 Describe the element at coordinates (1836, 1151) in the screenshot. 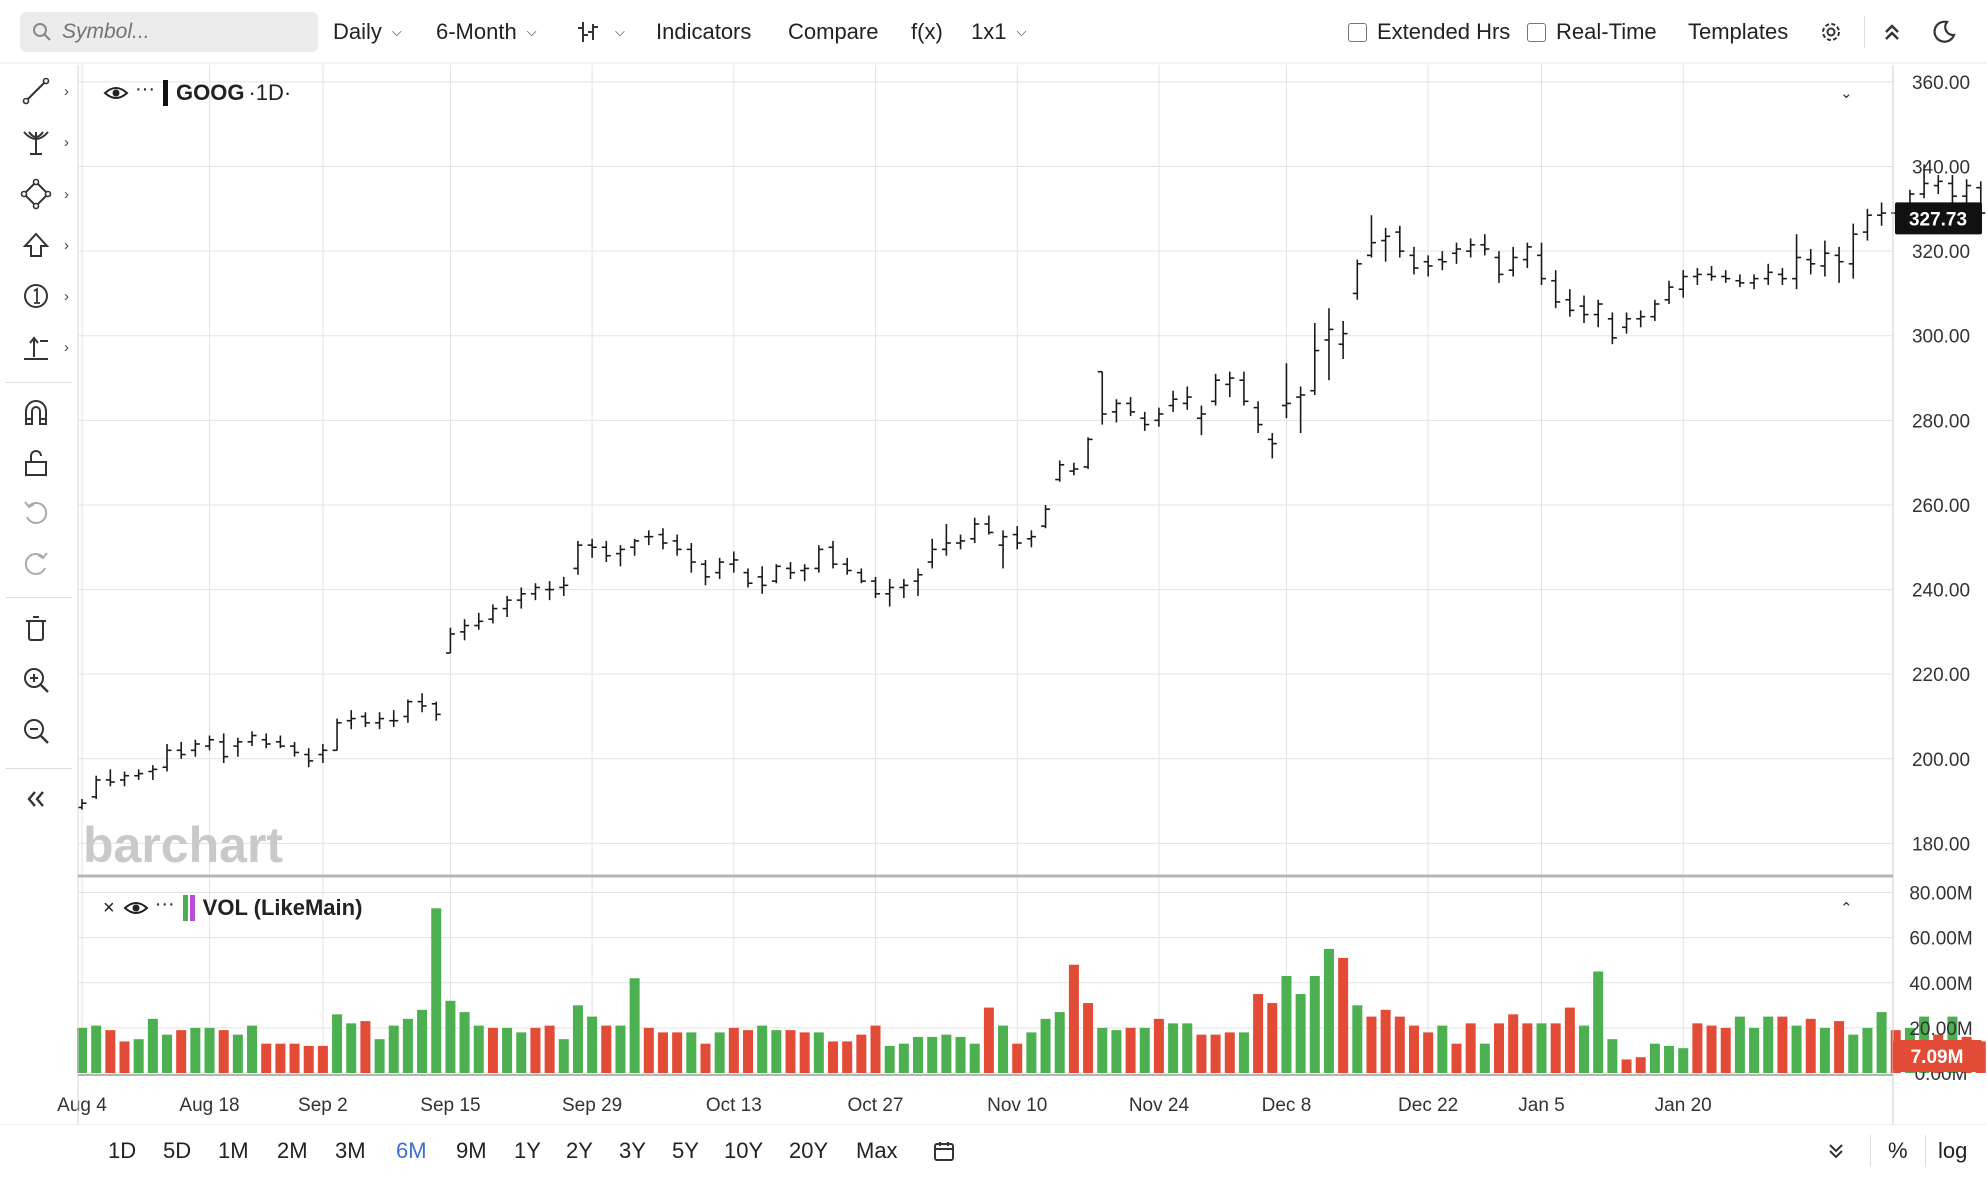

I see `scroll-to-end-button` at that location.